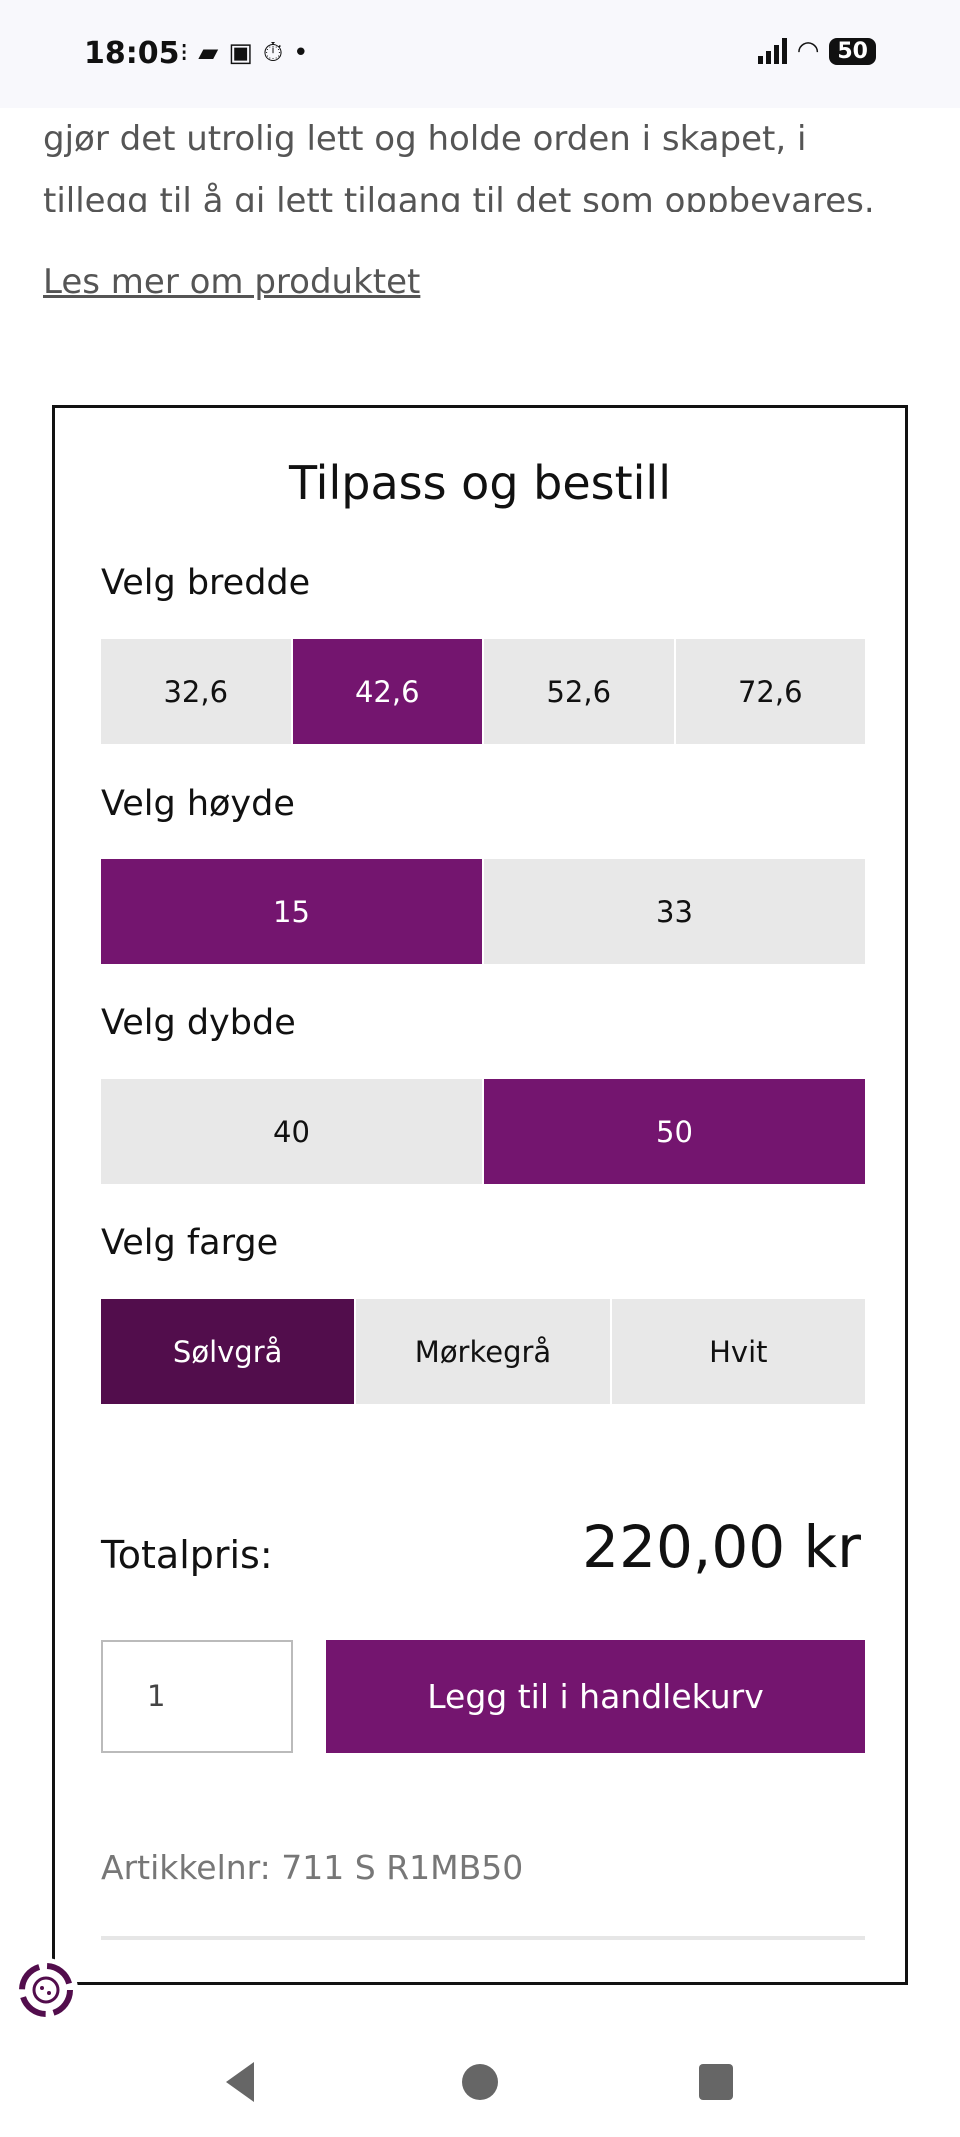 This screenshot has height=2137, width=960. Describe the element at coordinates (808, 51) in the screenshot. I see `wifi-icon: ◠` at that location.